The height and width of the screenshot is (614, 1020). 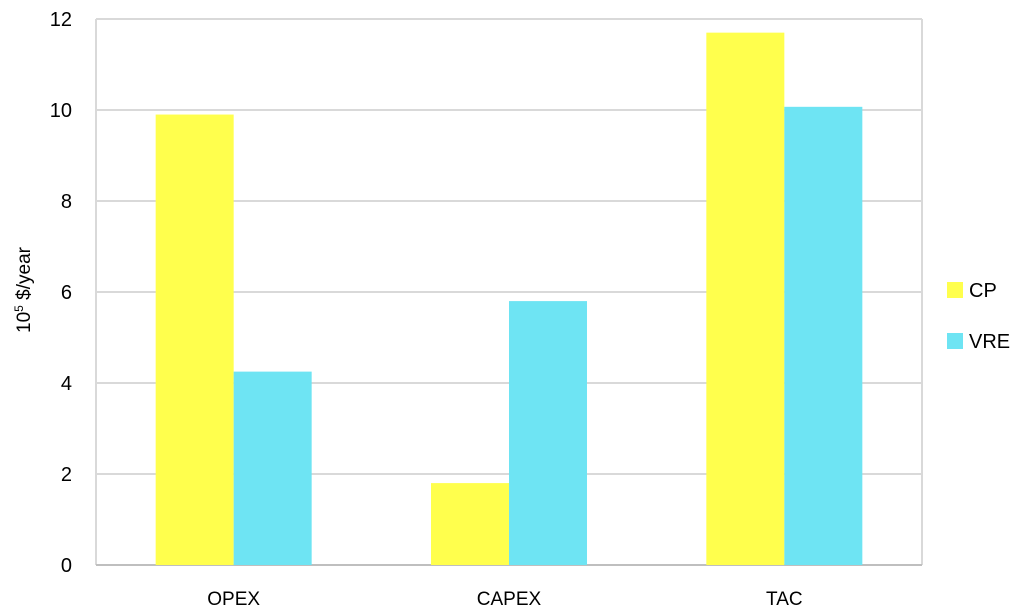 What do you see at coordinates (66, 566) in the screenshot?
I see `y-tick-label: 0` at bounding box center [66, 566].